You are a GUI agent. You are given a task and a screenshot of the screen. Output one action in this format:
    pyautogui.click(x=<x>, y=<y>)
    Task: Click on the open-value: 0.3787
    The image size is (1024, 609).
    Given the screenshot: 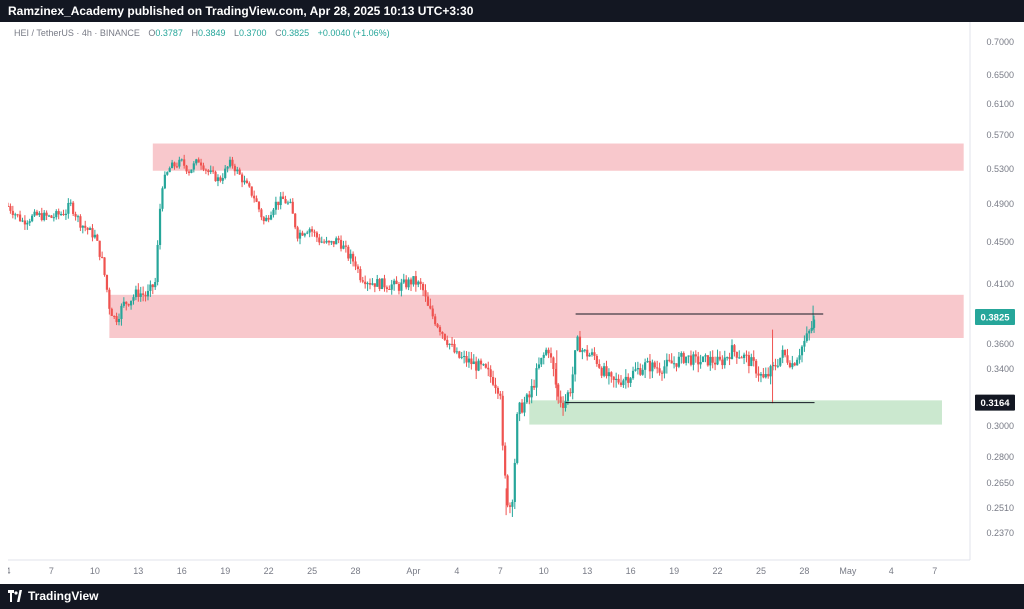 What is the action you would take?
    pyautogui.click(x=169, y=33)
    